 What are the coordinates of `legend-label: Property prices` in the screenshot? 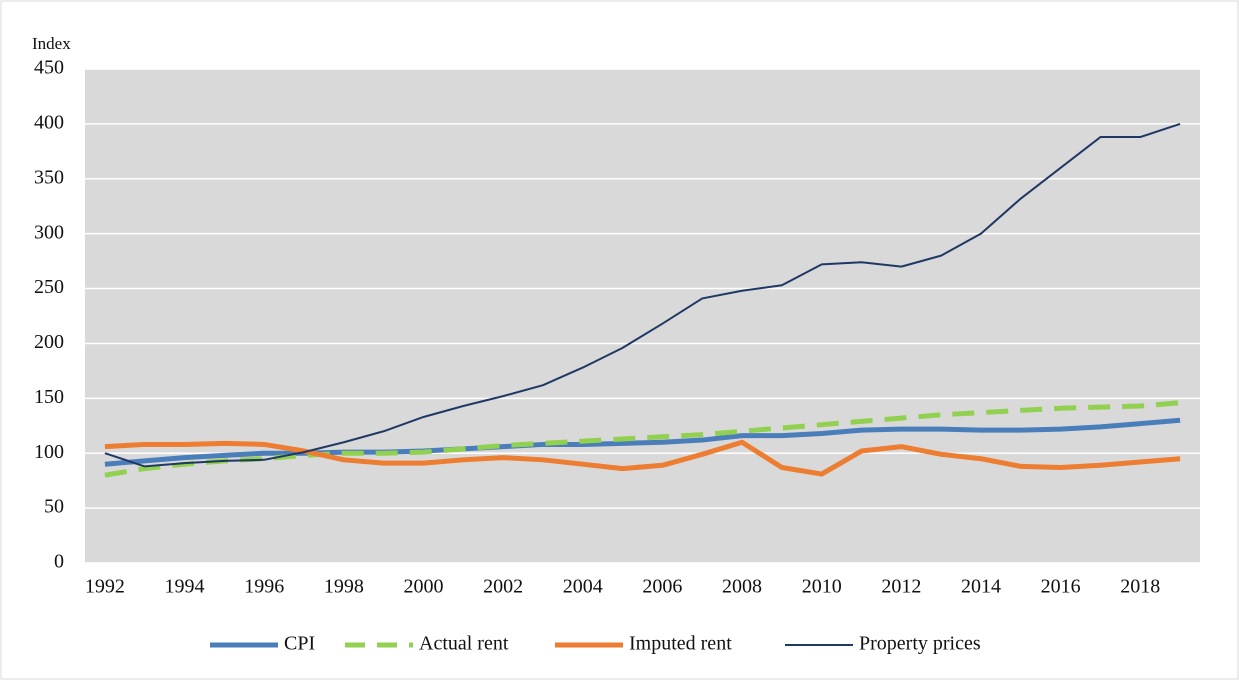 It's located at (920, 644).